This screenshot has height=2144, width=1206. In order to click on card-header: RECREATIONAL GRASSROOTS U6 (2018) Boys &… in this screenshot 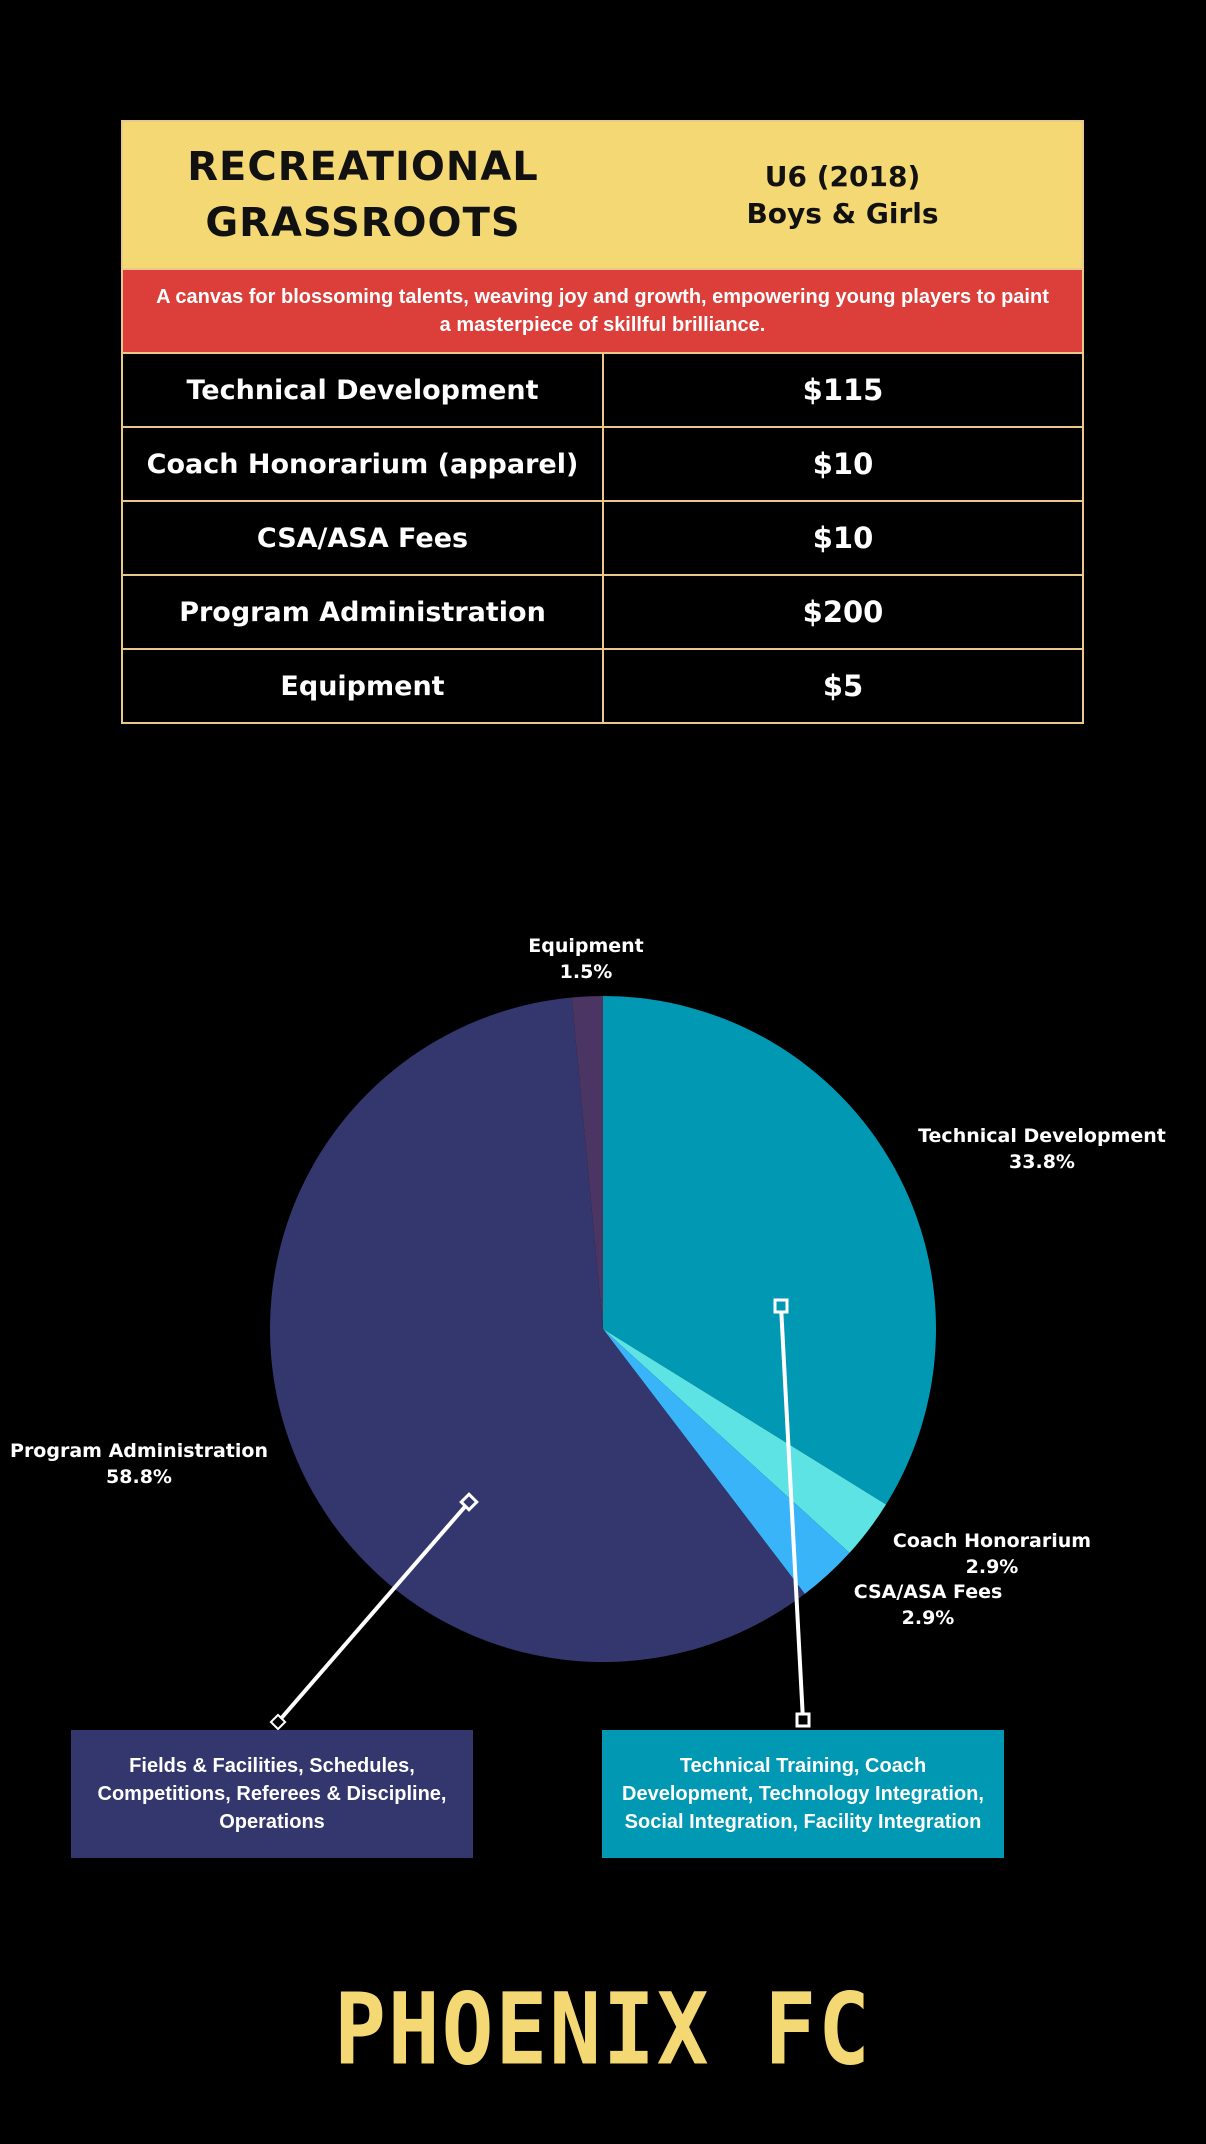, I will do `click(602, 196)`.